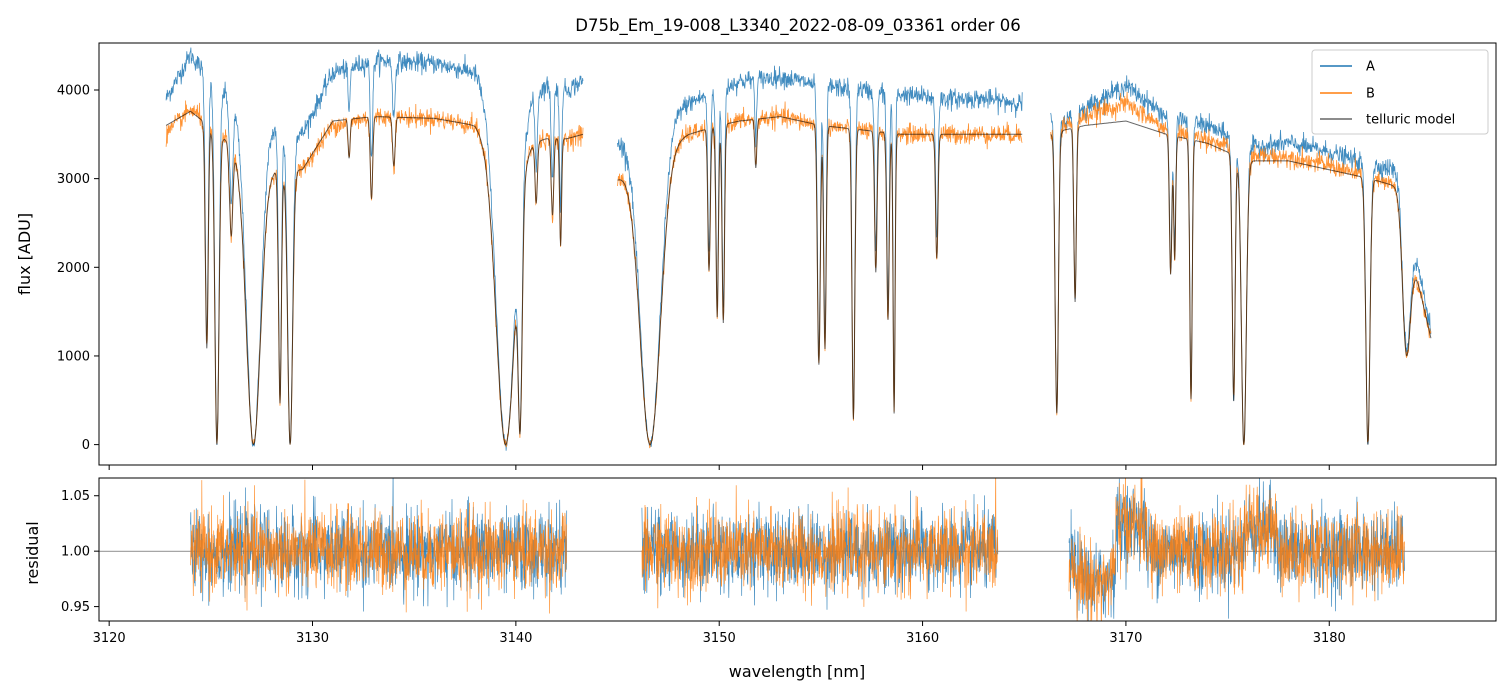 The height and width of the screenshot is (696, 1510). I want to click on residual-xtick-label-1: 3130, so click(312, 638).